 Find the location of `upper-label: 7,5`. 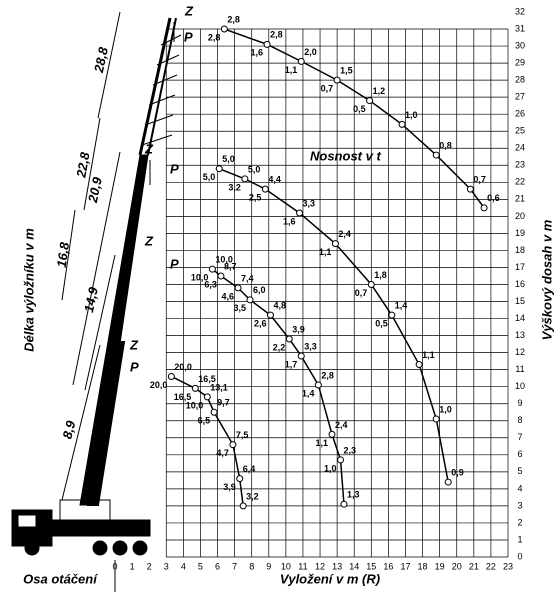

upper-label: 7,5 is located at coordinates (242, 435).